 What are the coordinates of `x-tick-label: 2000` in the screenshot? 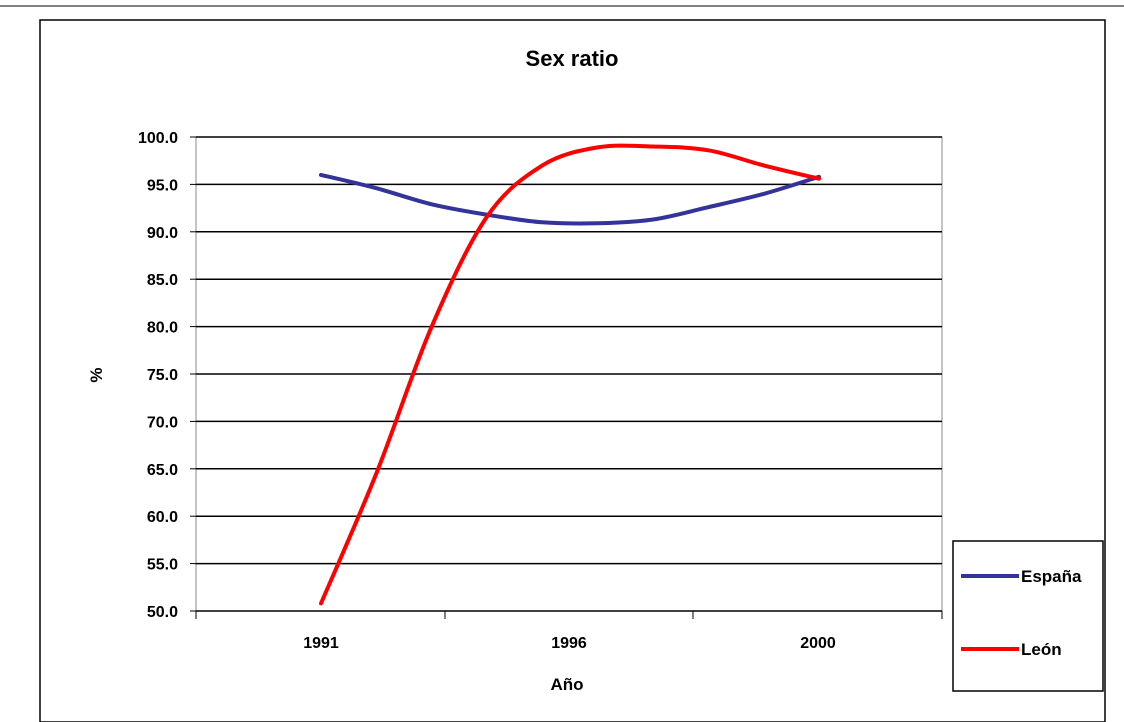 It's located at (818, 643).